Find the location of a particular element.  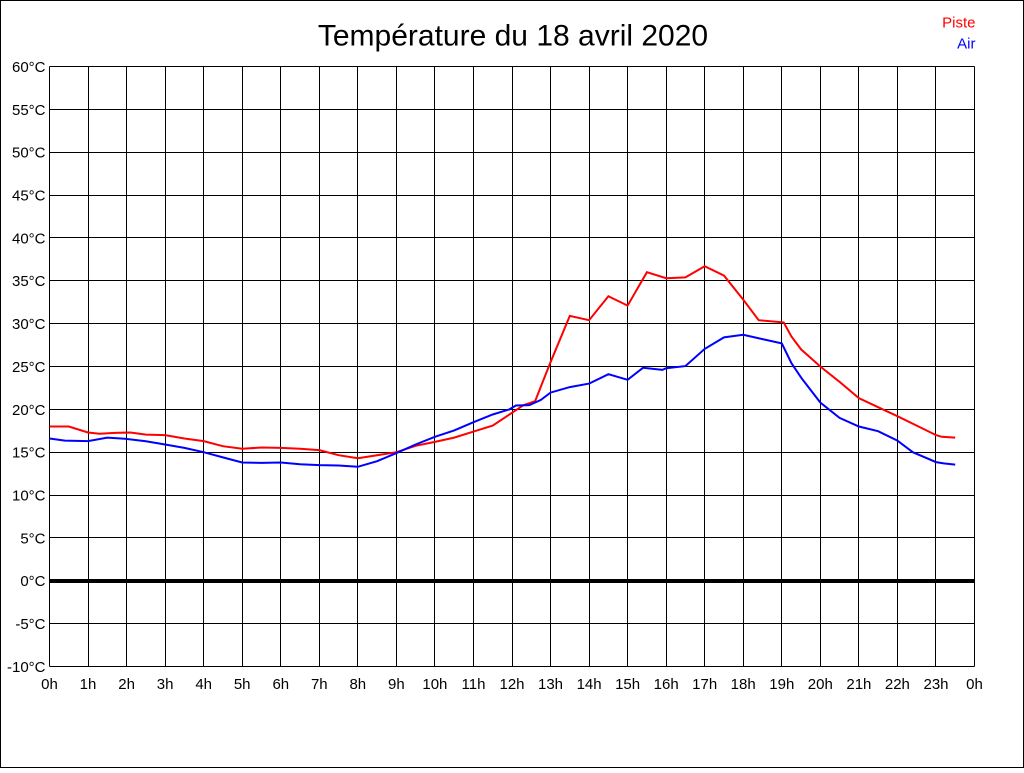

svg-text: 14h is located at coordinates (589, 684).